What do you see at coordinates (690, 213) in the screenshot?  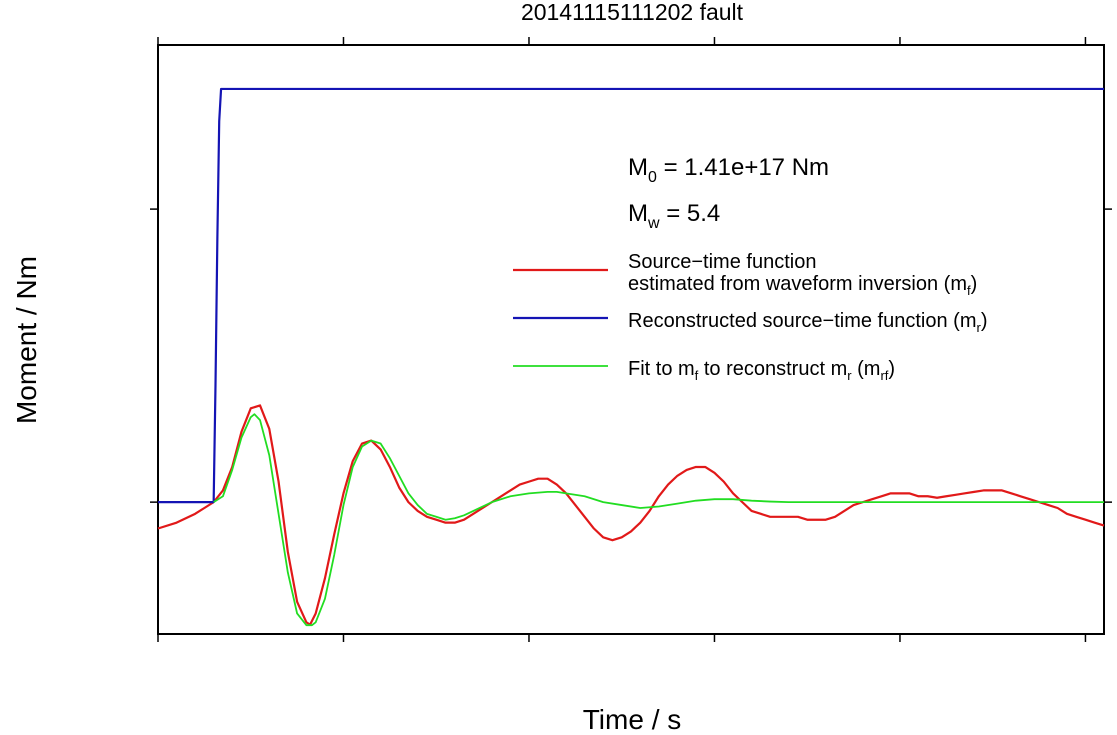 I see `text-span: = 5.4` at bounding box center [690, 213].